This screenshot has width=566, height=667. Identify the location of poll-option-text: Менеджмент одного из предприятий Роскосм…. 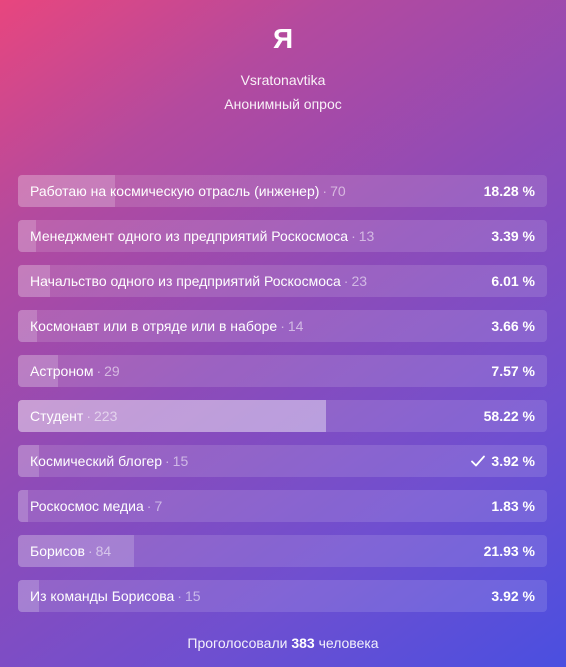
(189, 236).